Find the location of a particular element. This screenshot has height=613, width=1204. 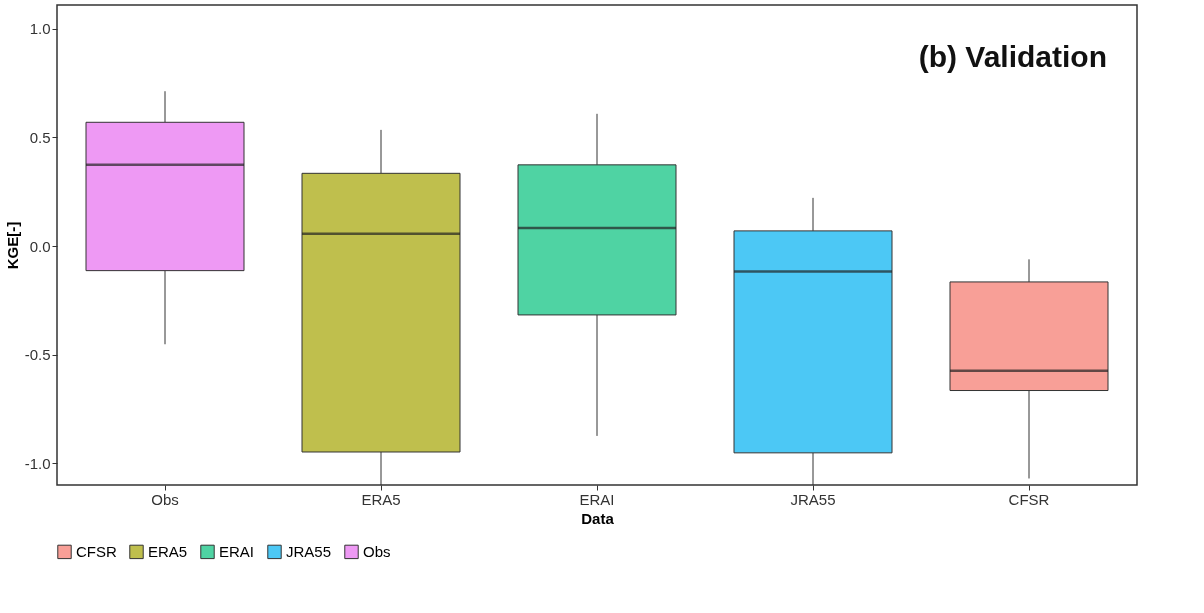

legend-label: Obs is located at coordinates (377, 551).